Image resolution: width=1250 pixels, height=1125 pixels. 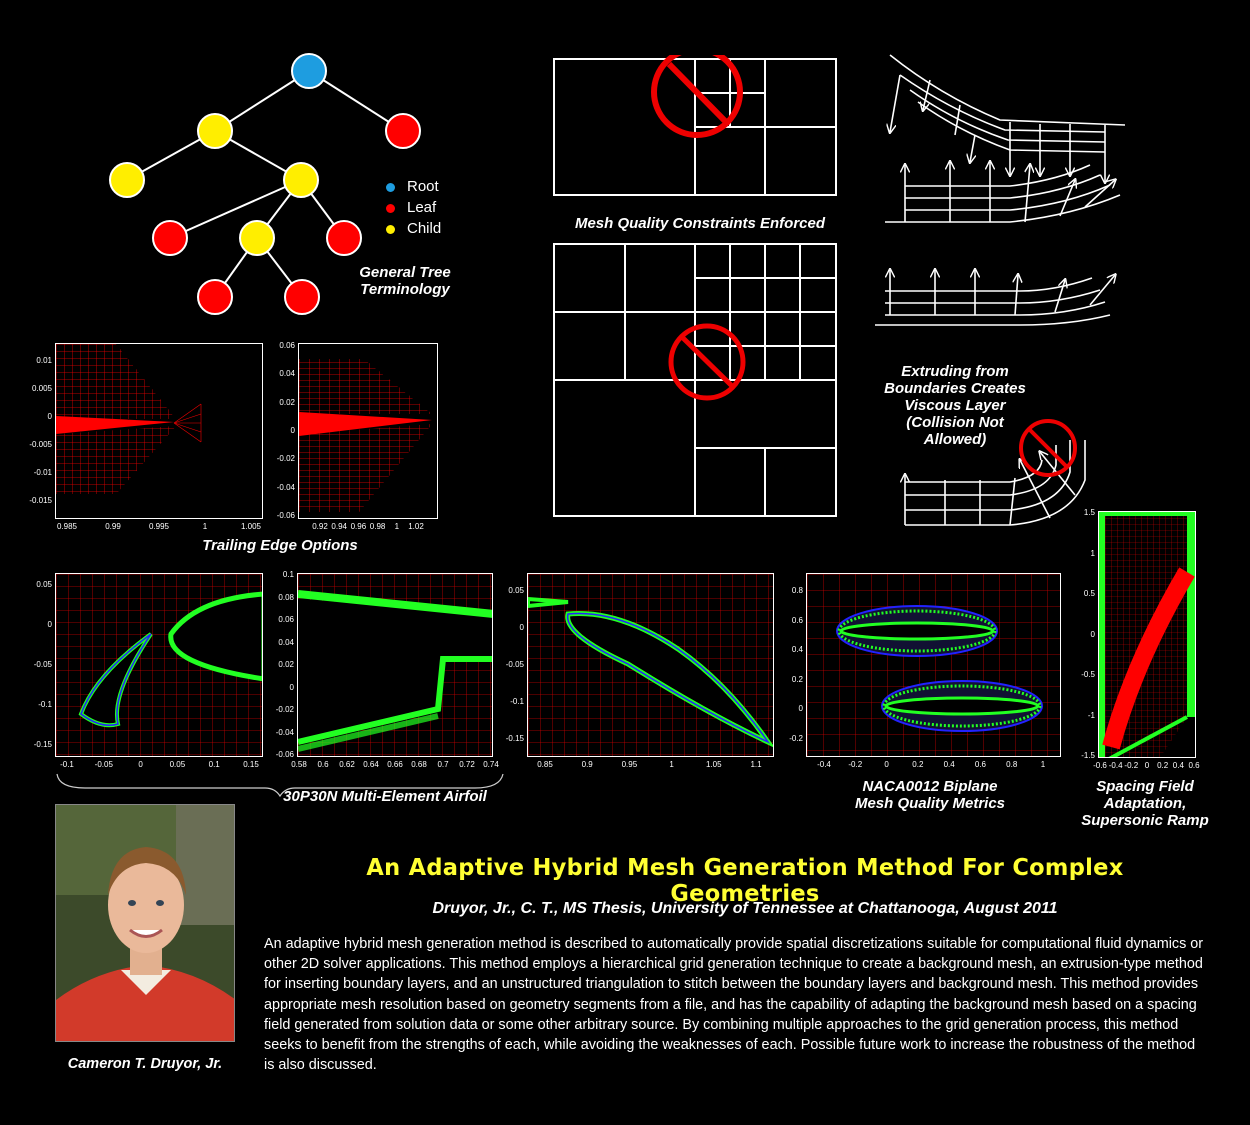 I want to click on y-tick-label: 0.2, so click(x=797, y=679).